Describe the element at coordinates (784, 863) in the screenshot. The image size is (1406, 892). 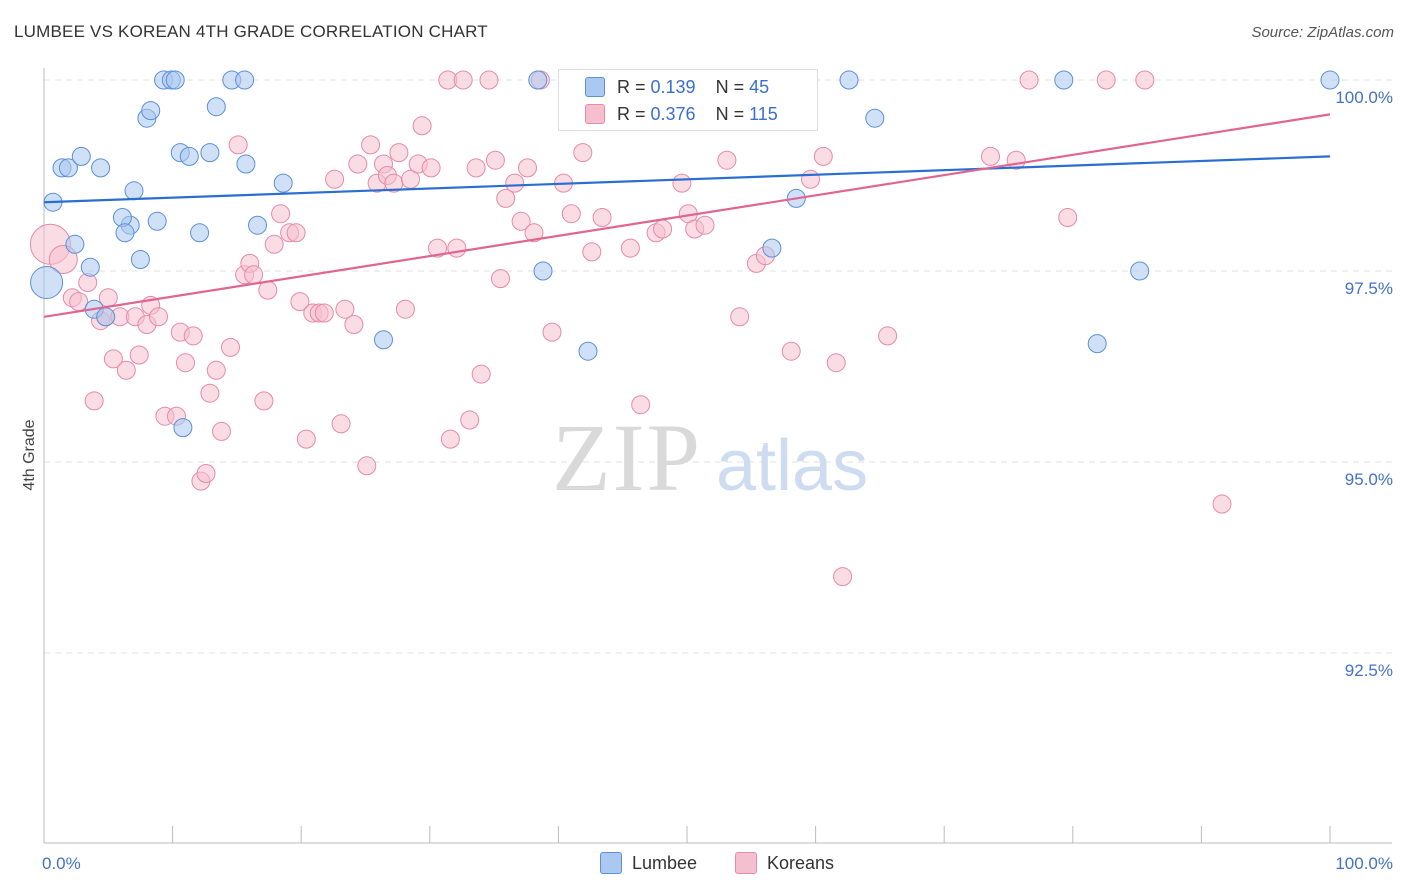
I see `bottom-legend-koreans: Koreans` at that location.